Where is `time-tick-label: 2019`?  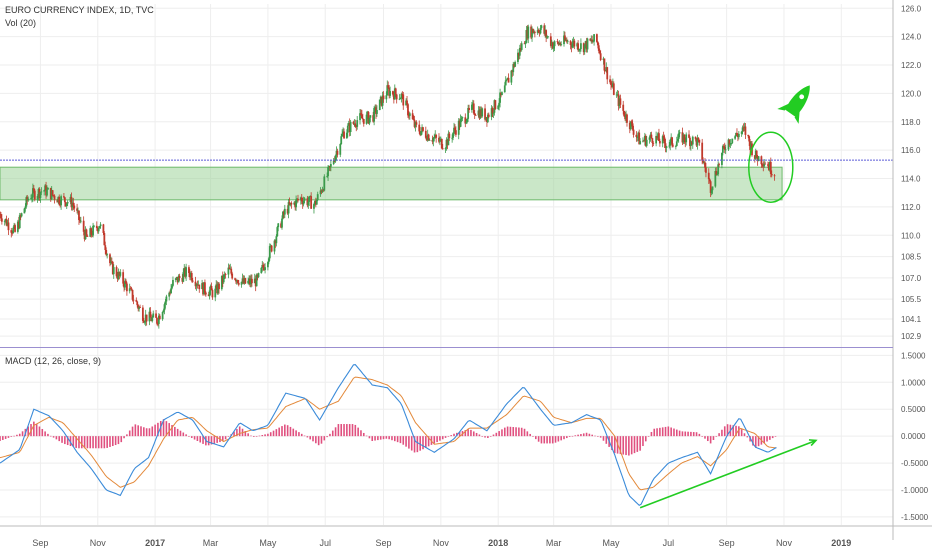
time-tick-label: 2019 is located at coordinates (841, 543).